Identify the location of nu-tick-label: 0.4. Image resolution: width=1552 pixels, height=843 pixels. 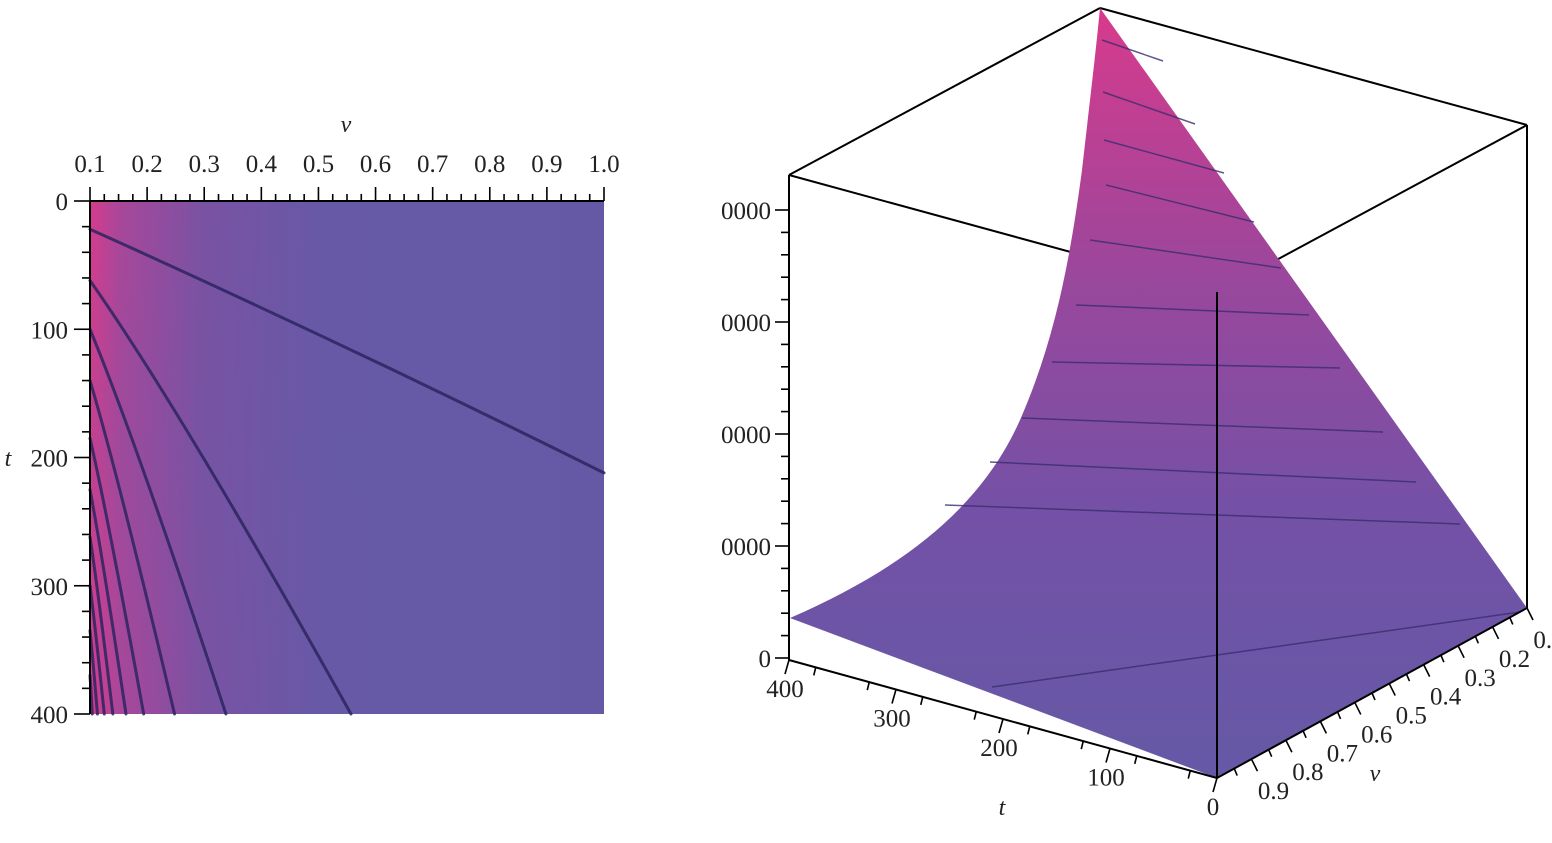
(1446, 697).